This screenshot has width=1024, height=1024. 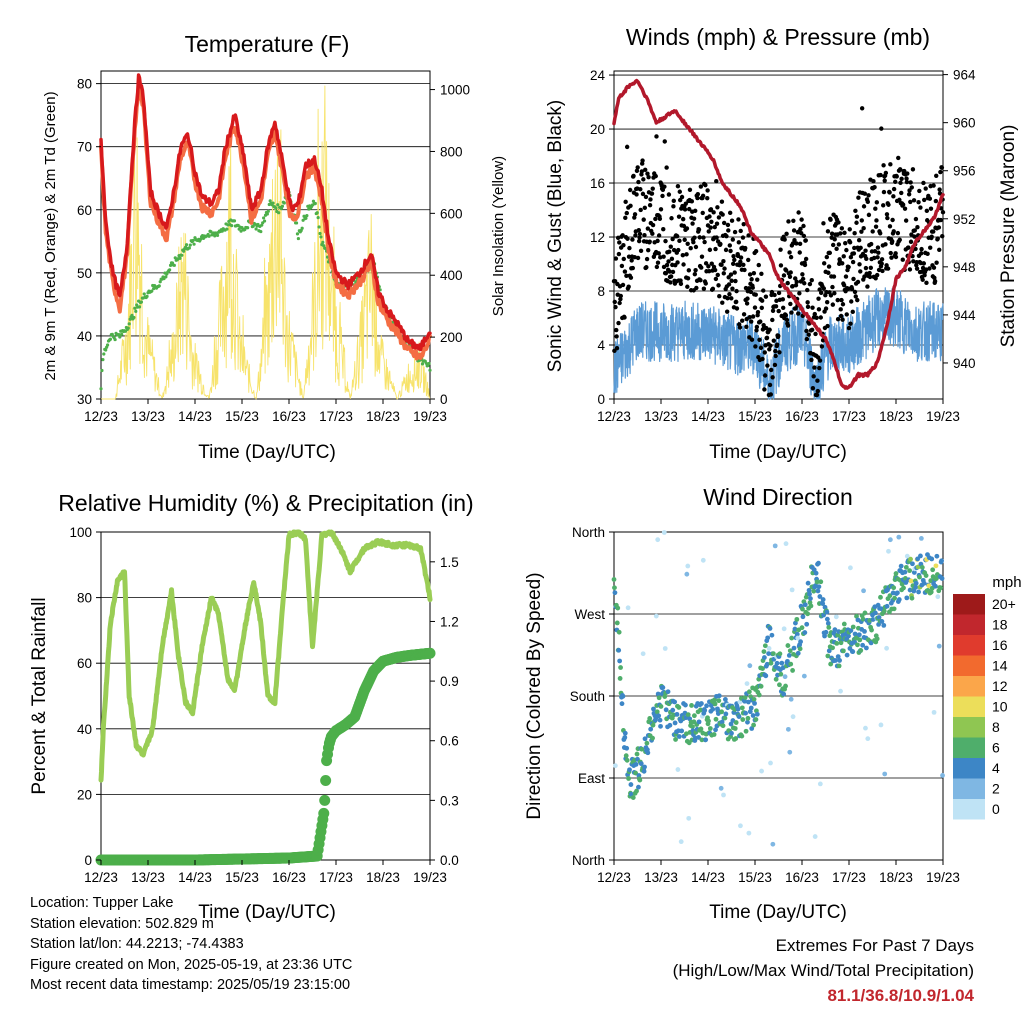 What do you see at coordinates (455, 90) in the screenshot?
I see `y-tick-label-right: 1000` at bounding box center [455, 90].